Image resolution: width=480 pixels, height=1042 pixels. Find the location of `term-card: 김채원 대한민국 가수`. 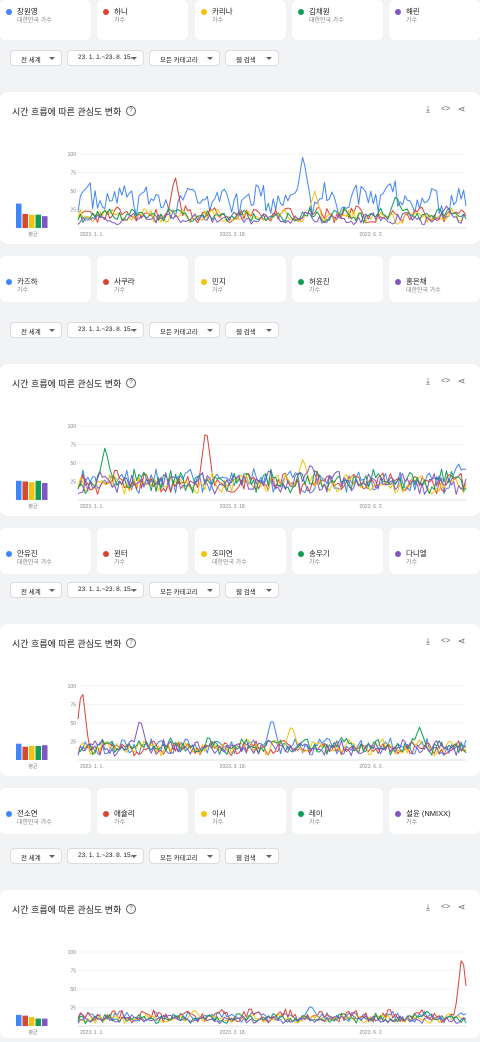

term-card: 김채원 대한민국 가수 is located at coordinates (337, 20).